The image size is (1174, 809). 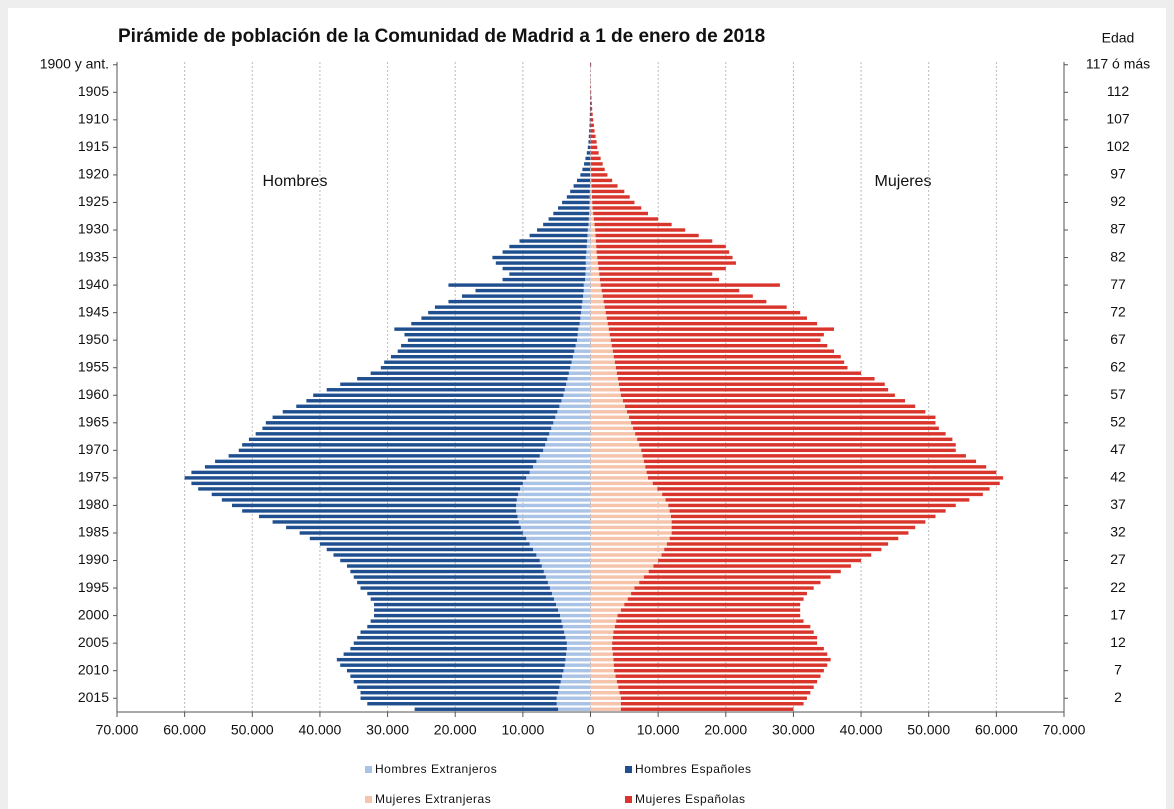 What do you see at coordinates (93, 697) in the screenshot?
I see `y-tick-label: 2015` at bounding box center [93, 697].